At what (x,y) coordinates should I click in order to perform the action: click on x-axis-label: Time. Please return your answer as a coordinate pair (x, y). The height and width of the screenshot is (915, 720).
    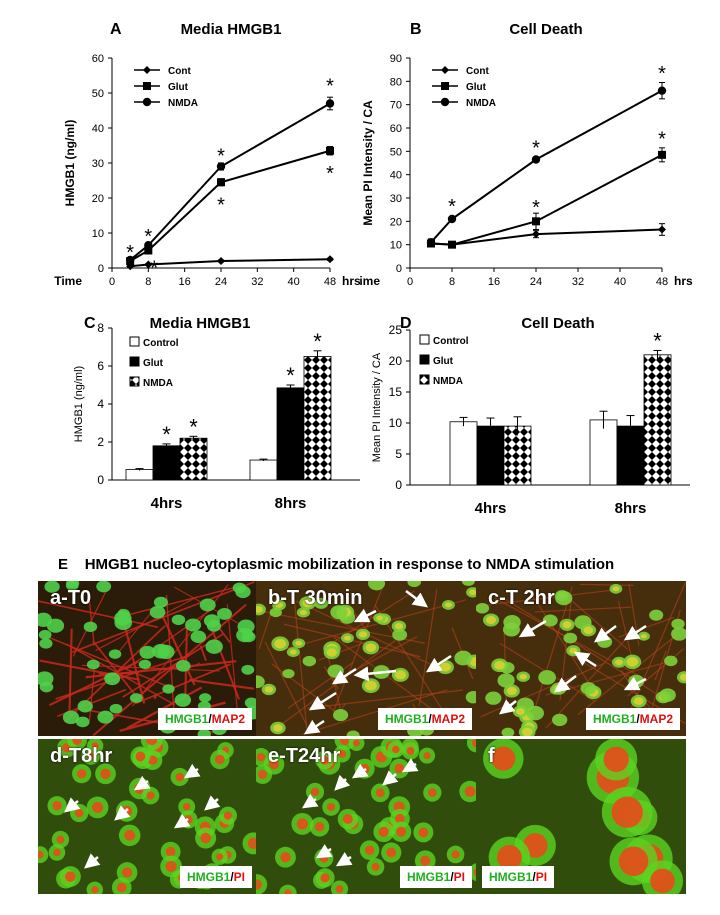
    Looking at the image, I should click on (370, 281).